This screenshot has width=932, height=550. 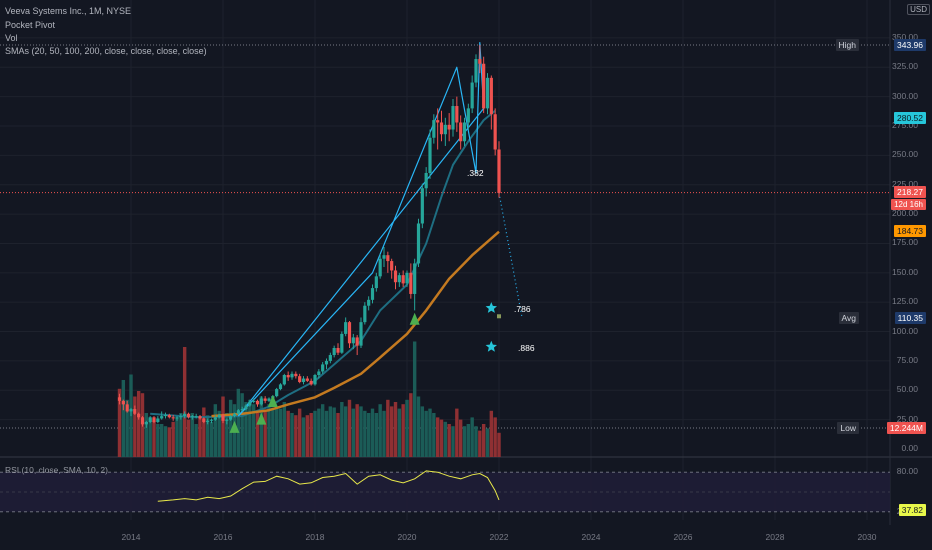 I want to click on time-tick-label: 2030, so click(x=867, y=537).